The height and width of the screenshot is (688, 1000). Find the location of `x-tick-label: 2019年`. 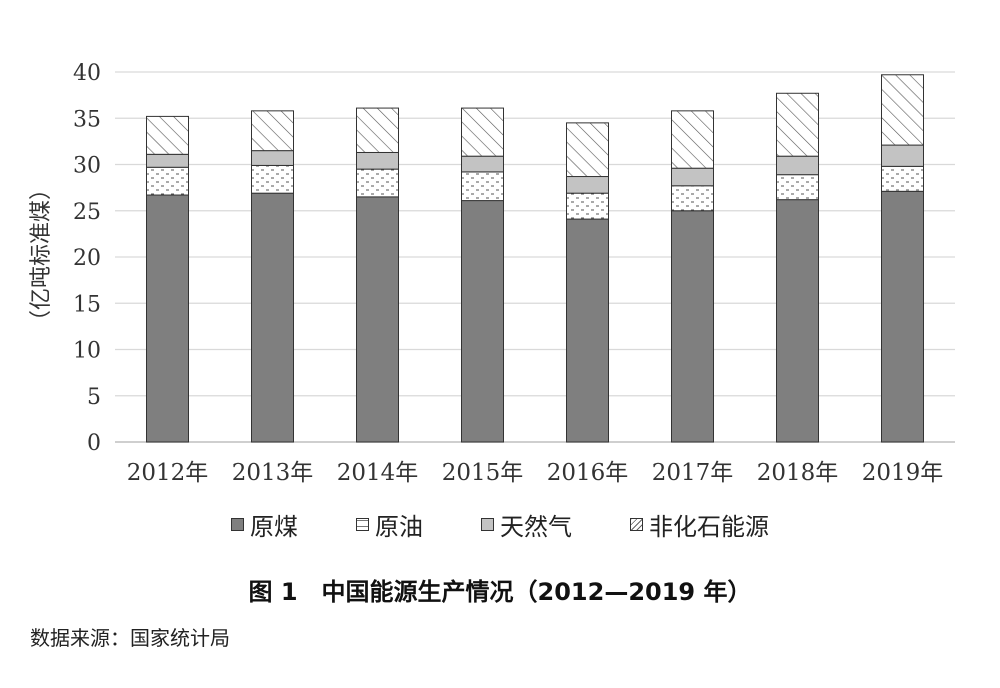

x-tick-label: 2019年 is located at coordinates (903, 473).